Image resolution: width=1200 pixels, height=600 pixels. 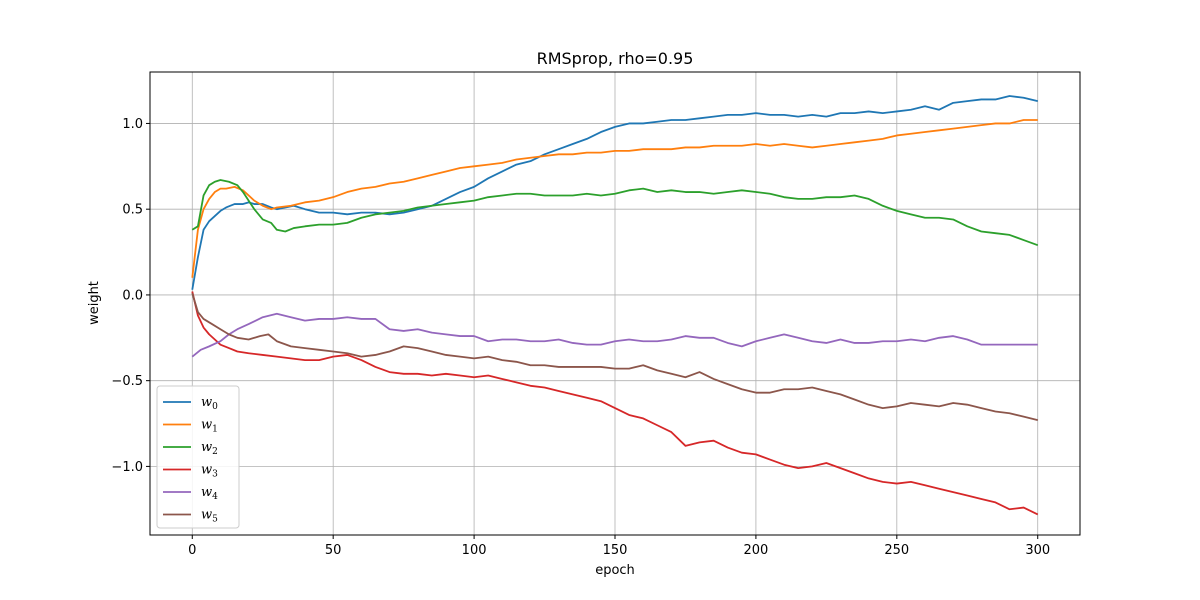 What do you see at coordinates (615, 58) in the screenshot?
I see `chart-title: RMSprop, rho=0.95` at bounding box center [615, 58].